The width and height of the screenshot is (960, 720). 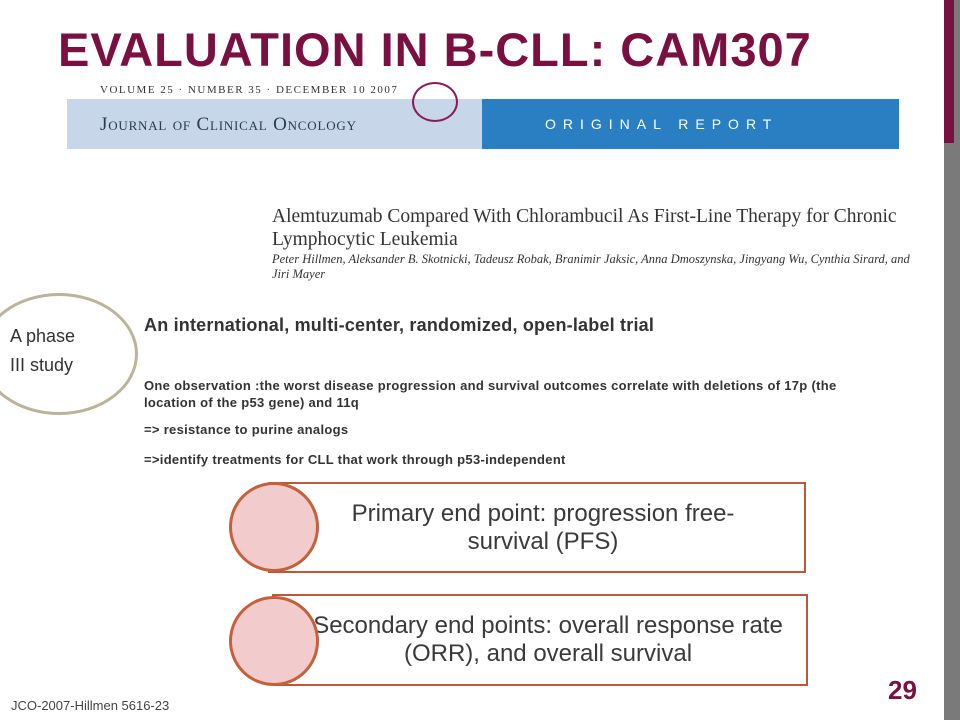 What do you see at coordinates (246, 429) in the screenshot?
I see `resistance-text: => resistance to purine analogs` at bounding box center [246, 429].